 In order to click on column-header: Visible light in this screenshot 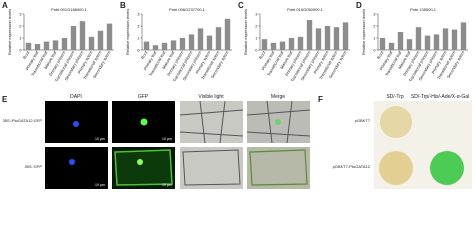, I will do `click(211, 97)`.